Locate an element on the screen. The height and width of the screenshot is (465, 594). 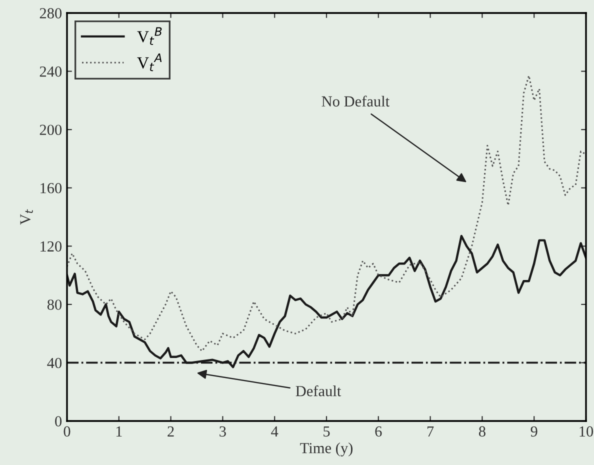
y-tick-label: 200 is located at coordinates (51, 130).